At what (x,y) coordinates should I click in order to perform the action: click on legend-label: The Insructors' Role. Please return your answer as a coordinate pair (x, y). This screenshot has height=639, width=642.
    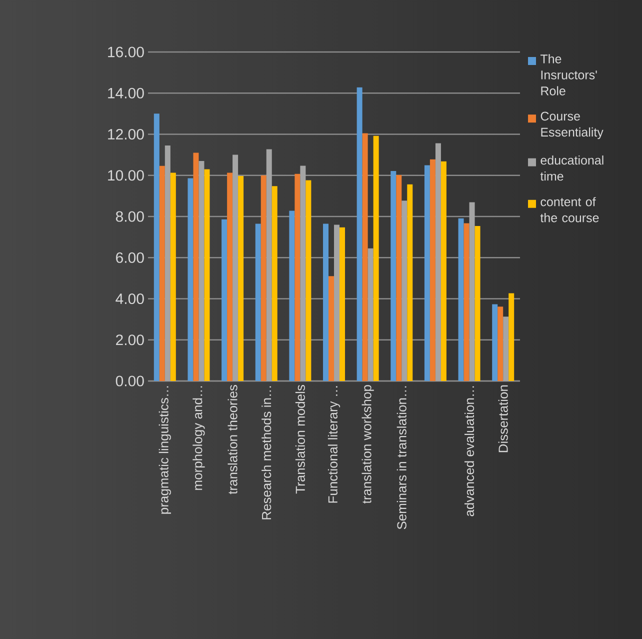
    Looking at the image, I should click on (568, 75).